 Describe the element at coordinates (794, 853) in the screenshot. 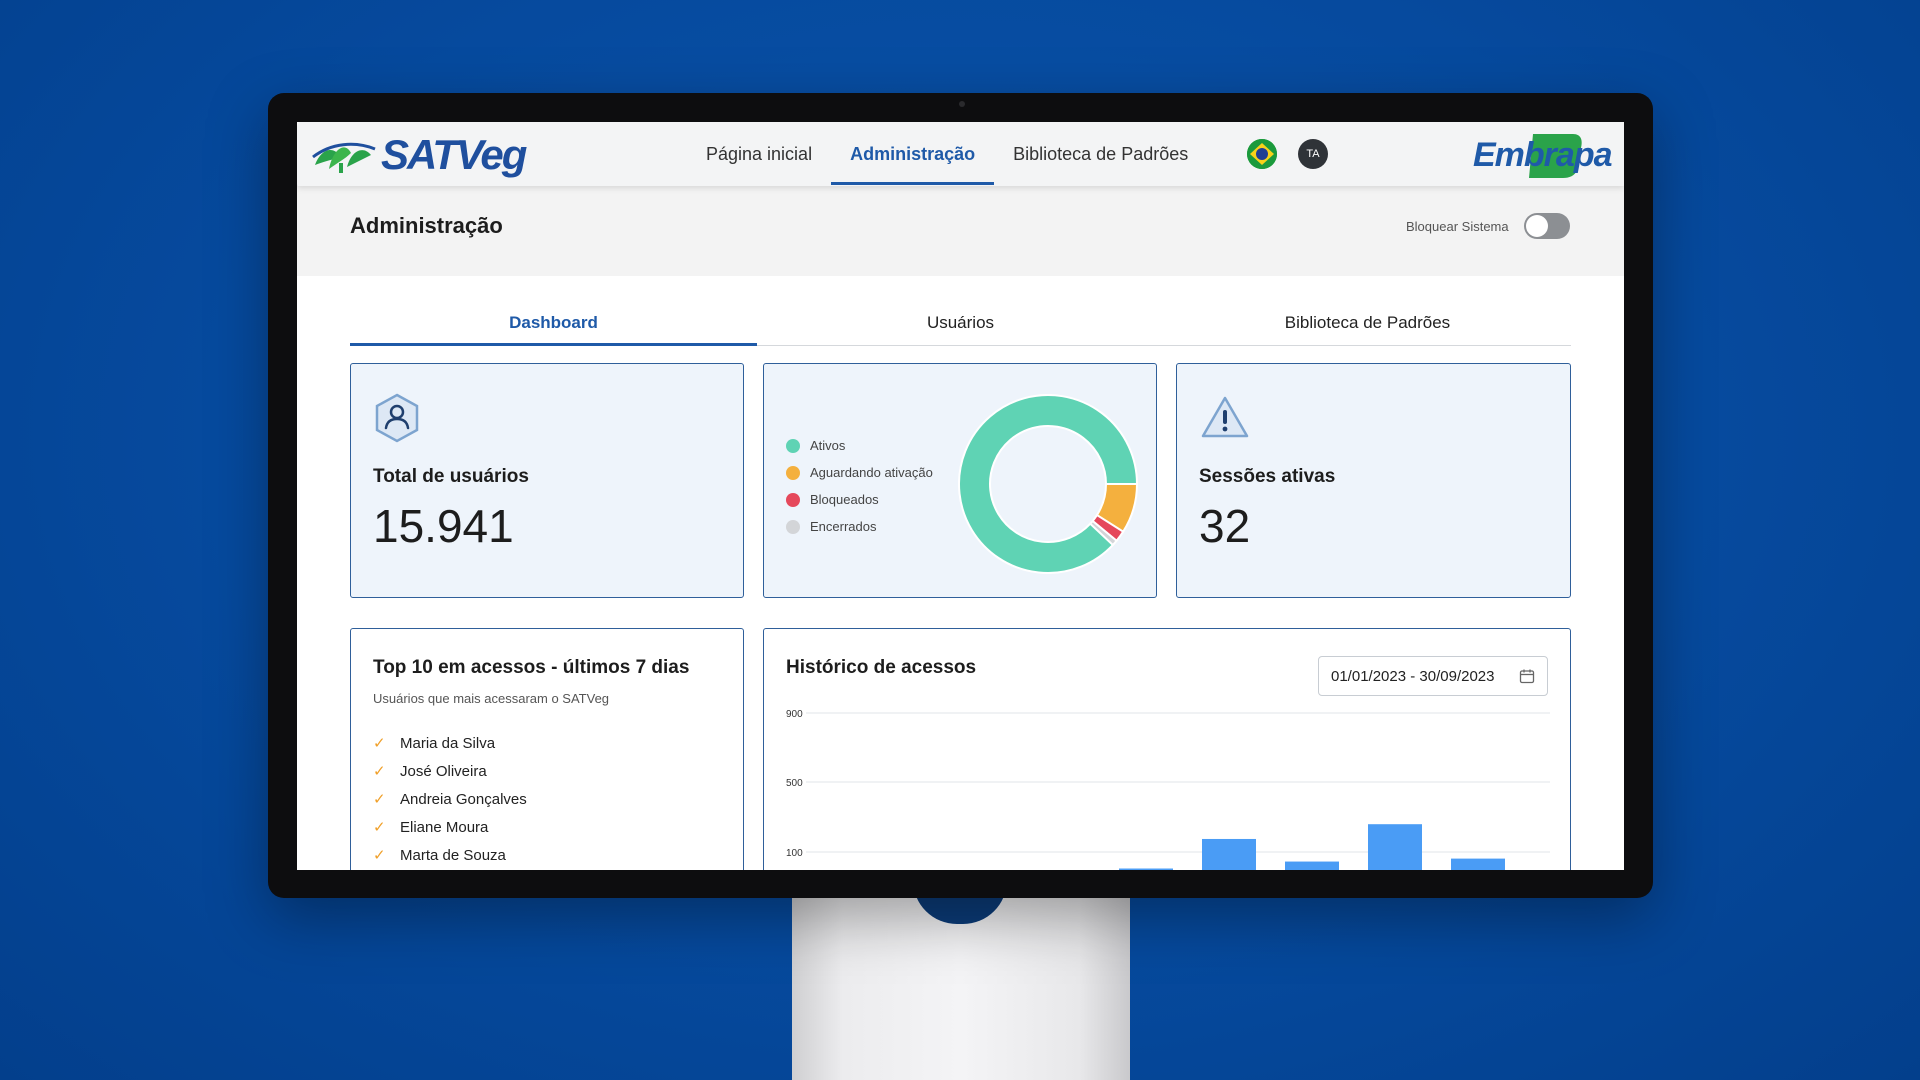

I see `y-tick-label: 100` at that location.